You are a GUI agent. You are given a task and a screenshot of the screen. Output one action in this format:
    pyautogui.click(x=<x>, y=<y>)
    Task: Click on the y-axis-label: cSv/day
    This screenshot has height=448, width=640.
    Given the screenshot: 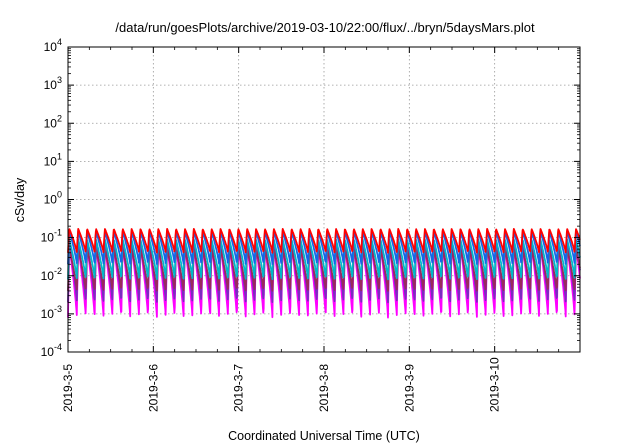 What is the action you would take?
    pyautogui.click(x=20, y=199)
    